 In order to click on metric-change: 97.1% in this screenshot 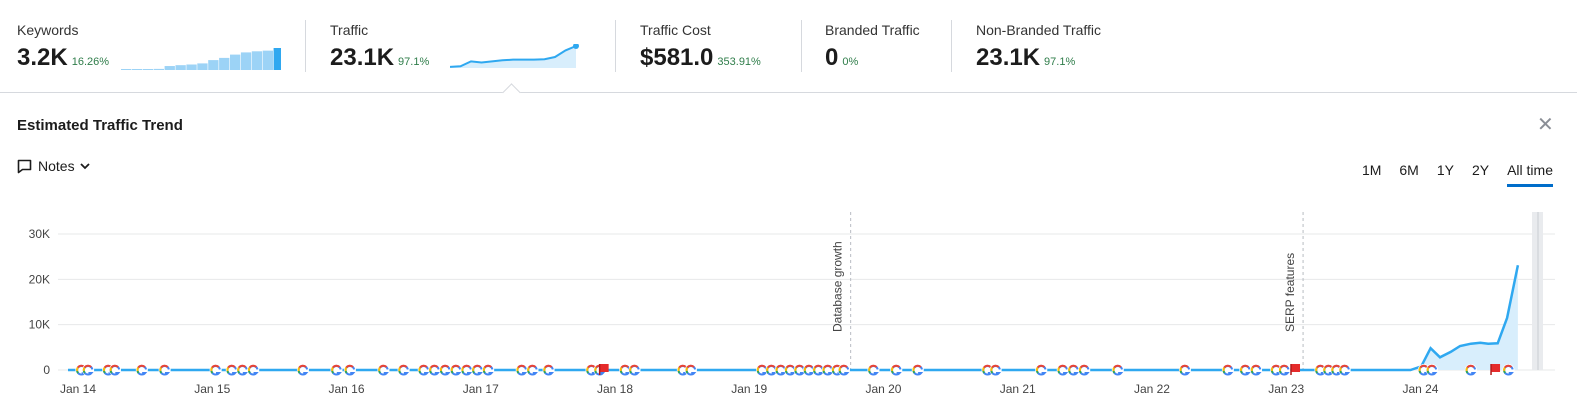, I will do `click(1060, 62)`.